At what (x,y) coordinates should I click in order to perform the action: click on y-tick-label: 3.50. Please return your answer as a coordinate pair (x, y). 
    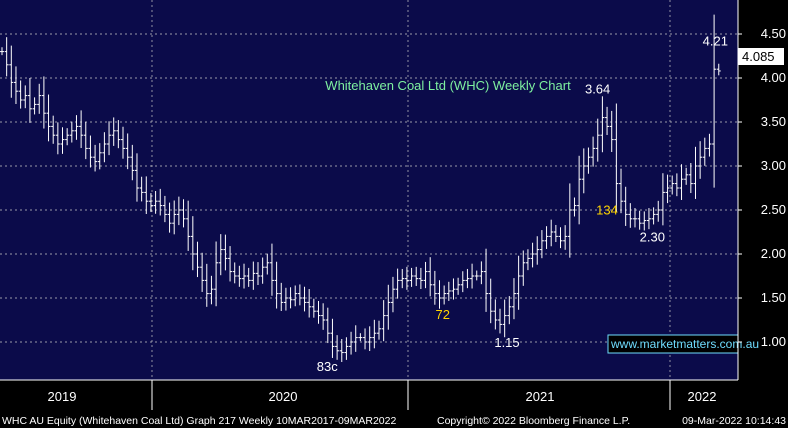
    Looking at the image, I should click on (773, 121).